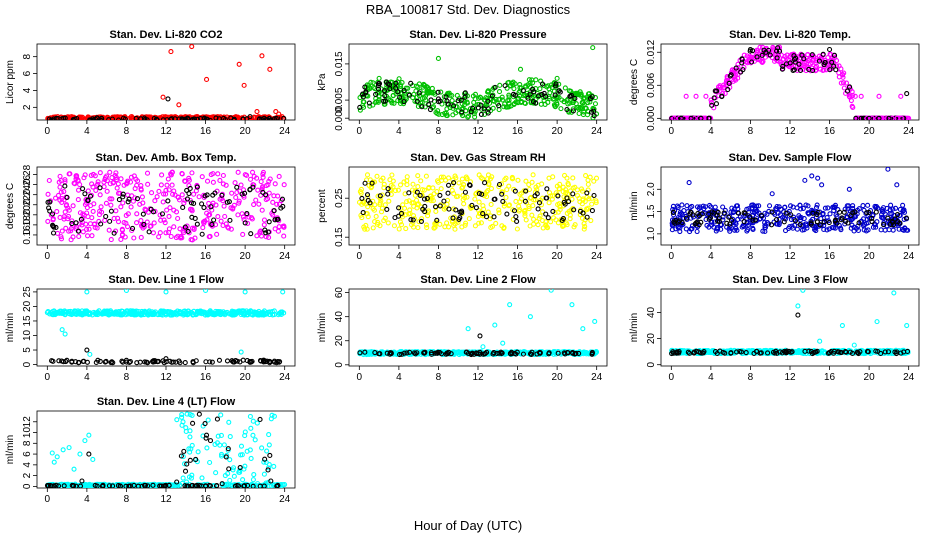  Describe the element at coordinates (651, 339) in the screenshot. I see `y-tick-label: 20` at that location.